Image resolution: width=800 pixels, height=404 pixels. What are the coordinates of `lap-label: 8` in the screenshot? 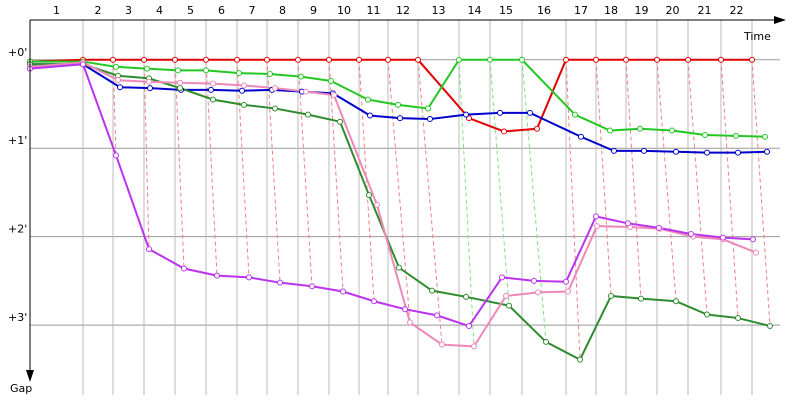 It's located at (282, 10).